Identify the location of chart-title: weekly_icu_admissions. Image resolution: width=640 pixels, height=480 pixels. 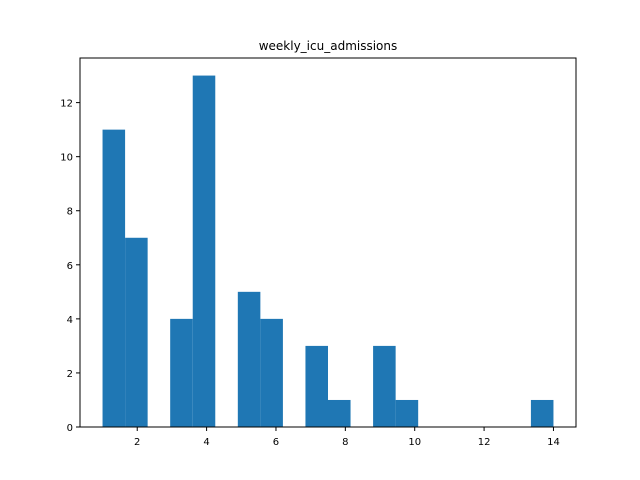
(328, 46).